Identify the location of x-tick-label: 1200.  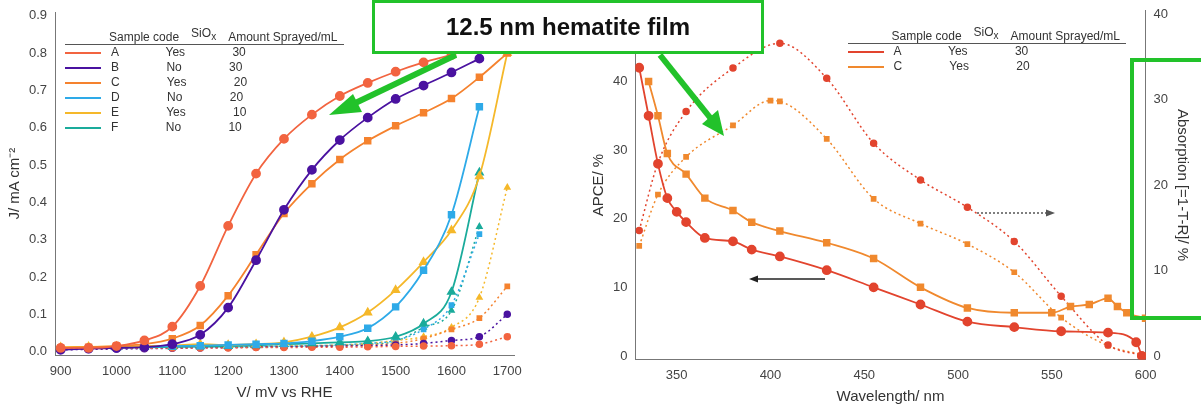
(228, 370).